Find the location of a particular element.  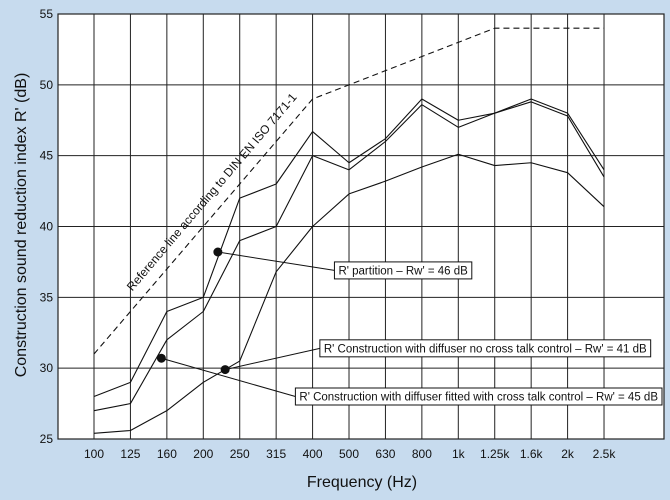

x-tick-label: 315 is located at coordinates (276, 454).